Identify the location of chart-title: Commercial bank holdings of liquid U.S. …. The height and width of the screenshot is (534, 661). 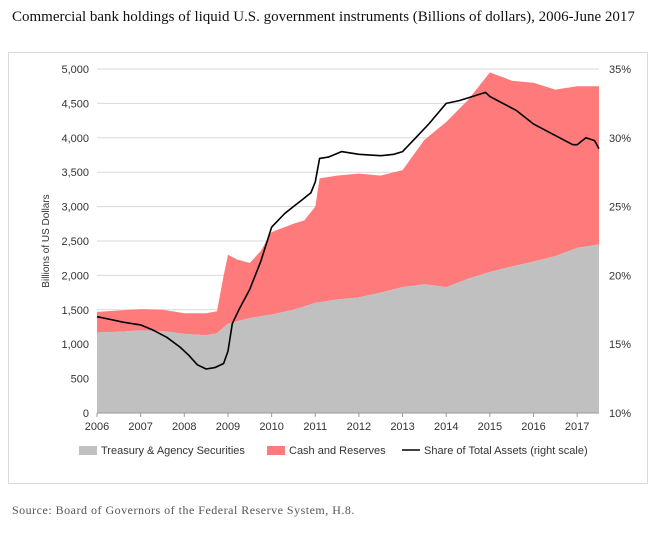
(323, 17).